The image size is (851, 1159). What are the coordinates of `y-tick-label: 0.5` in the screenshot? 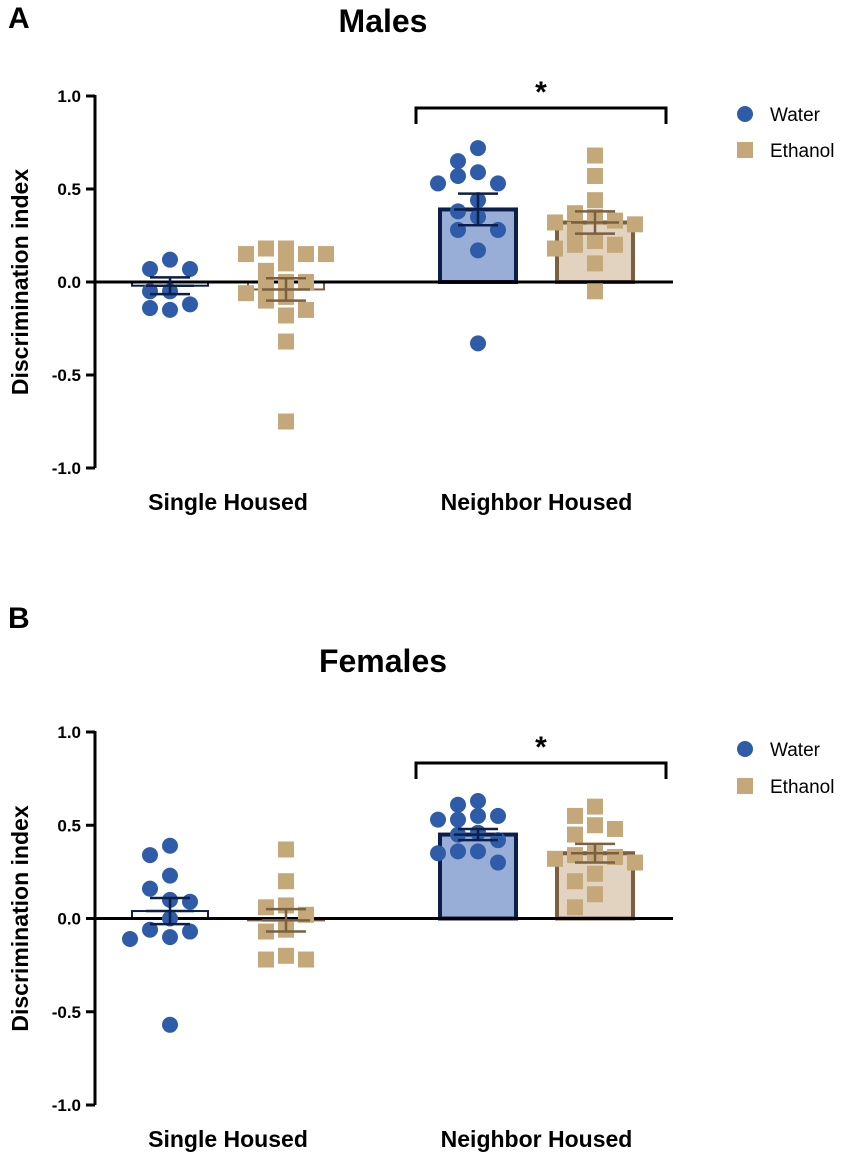 It's located at (69, 825).